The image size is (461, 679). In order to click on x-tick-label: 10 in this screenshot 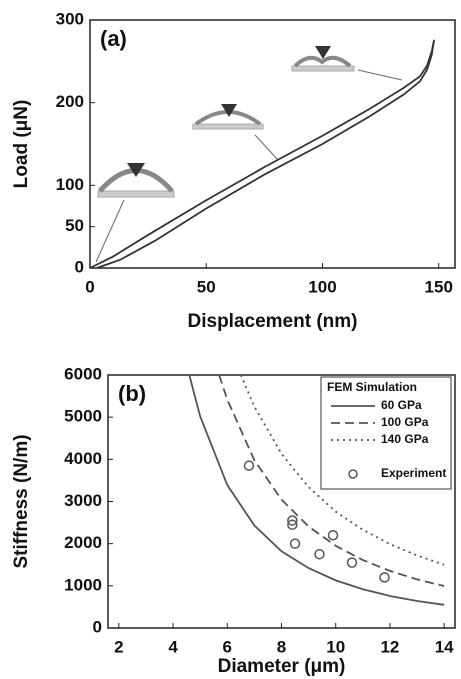, I will do `click(335, 646)`.